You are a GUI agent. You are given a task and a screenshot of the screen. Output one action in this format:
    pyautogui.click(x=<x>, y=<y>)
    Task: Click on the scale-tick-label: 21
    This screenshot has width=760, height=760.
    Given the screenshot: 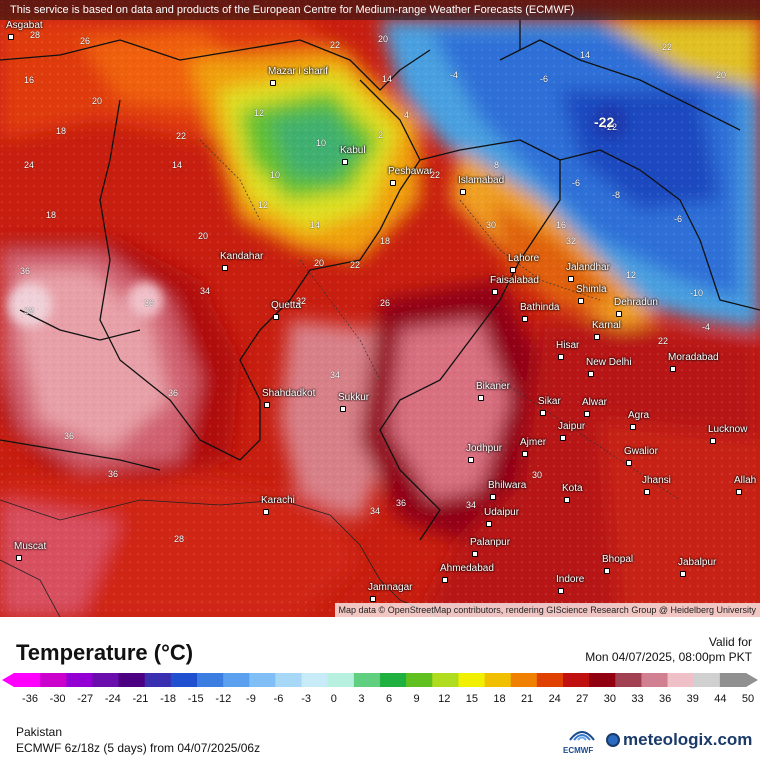 What is the action you would take?
    pyautogui.click(x=527, y=699)
    